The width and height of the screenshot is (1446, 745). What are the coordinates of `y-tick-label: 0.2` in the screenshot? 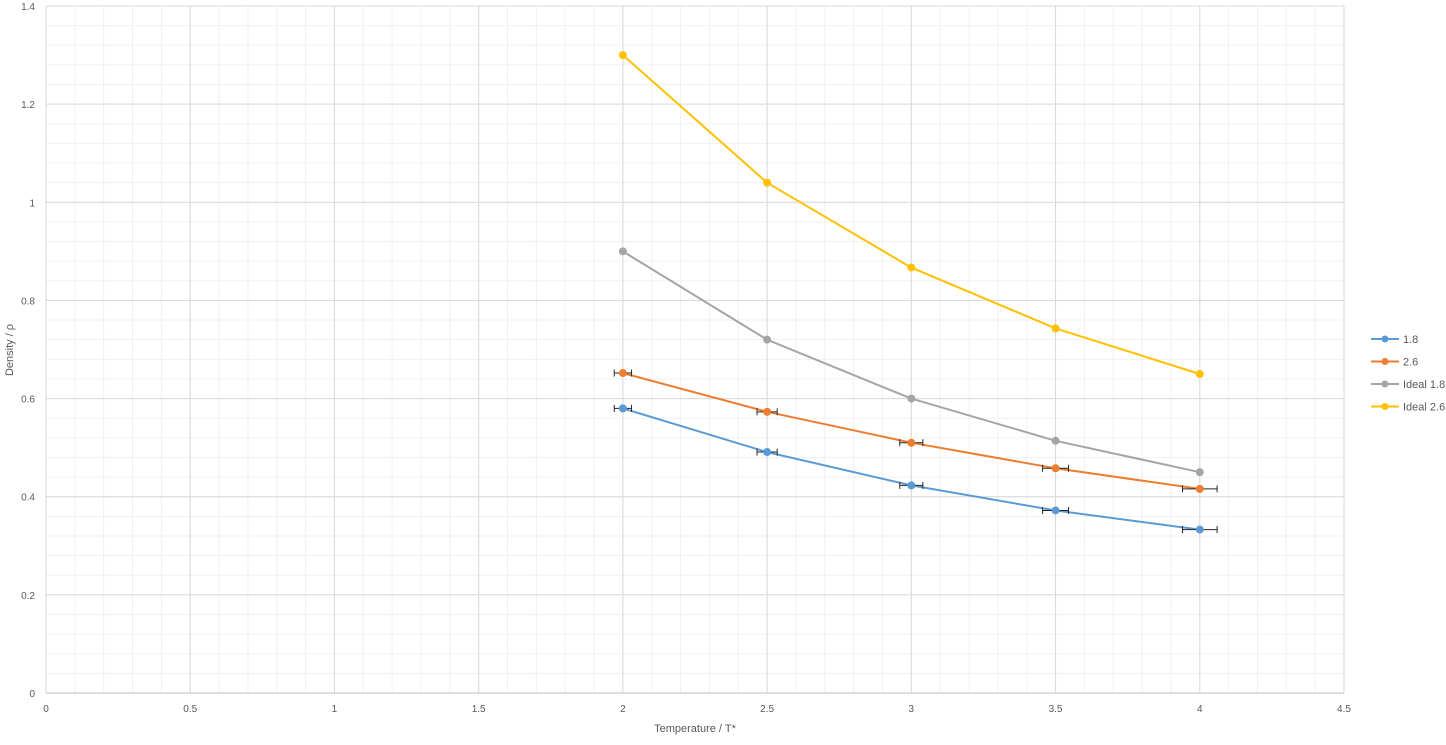 It's located at (28, 596).